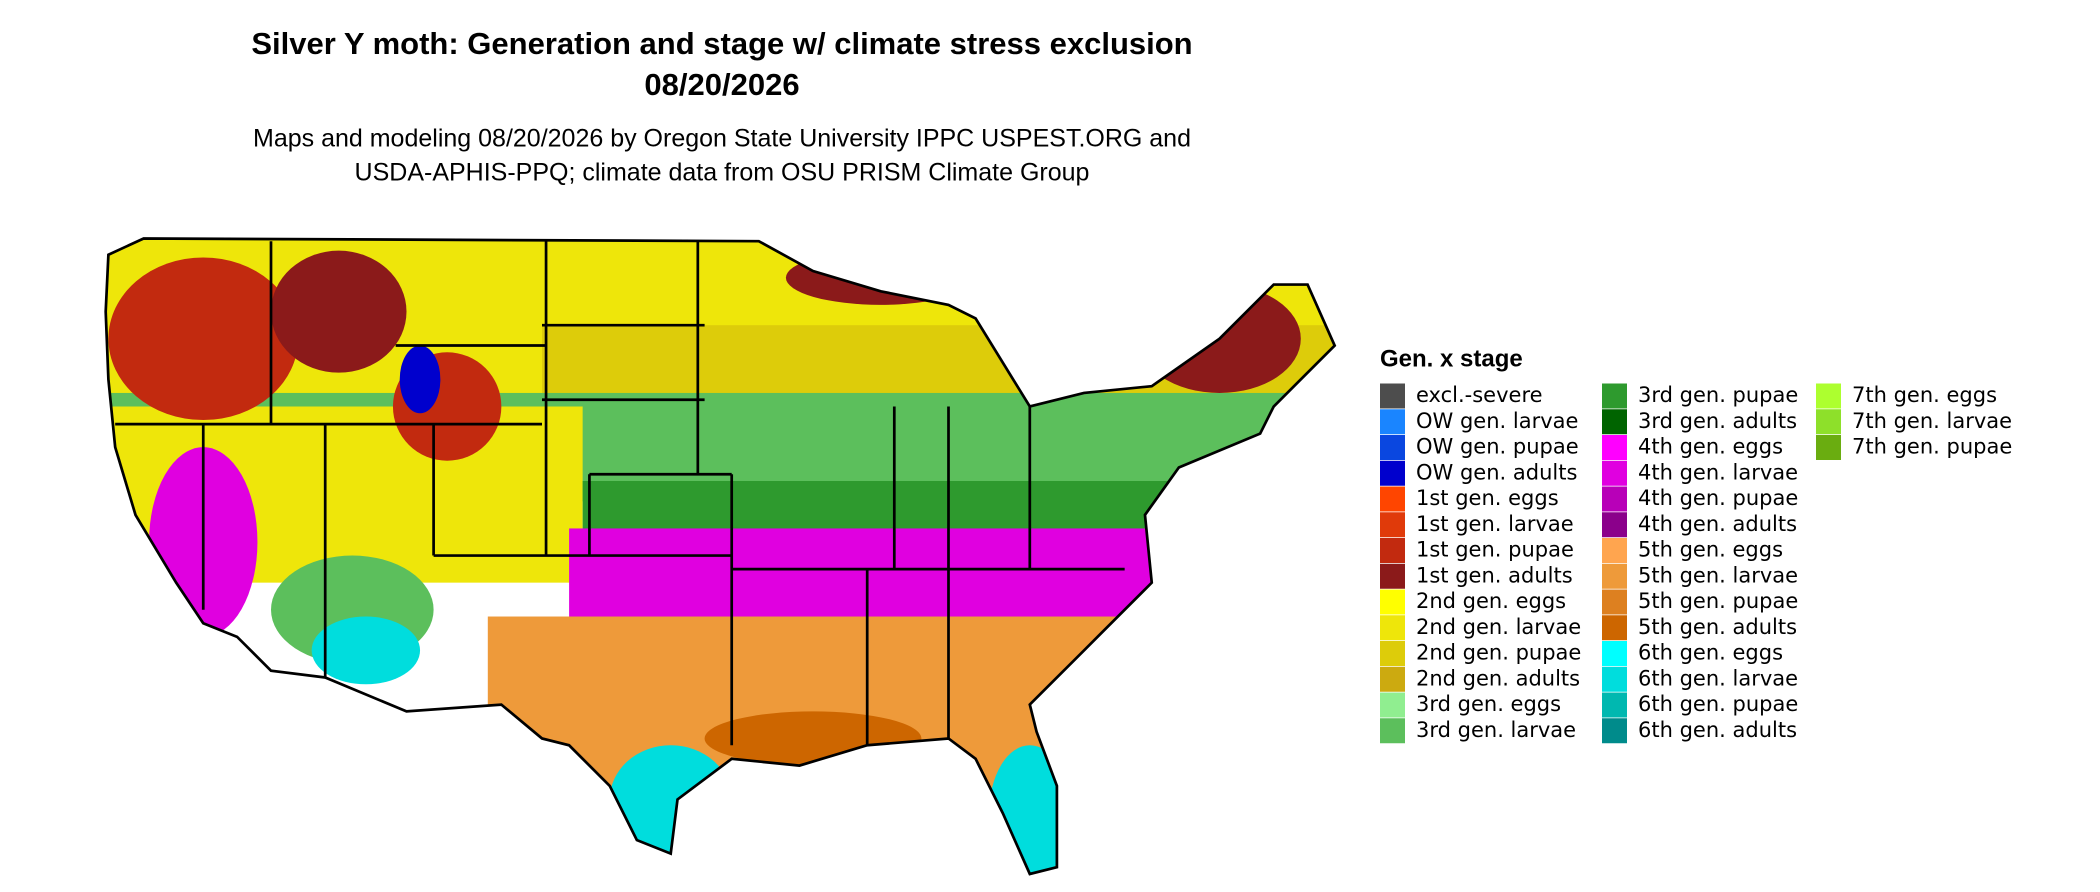 This screenshot has height=892, width=2100. Describe the element at coordinates (1718, 601) in the screenshot. I see `legend-label: 5th gen. pupae` at that location.